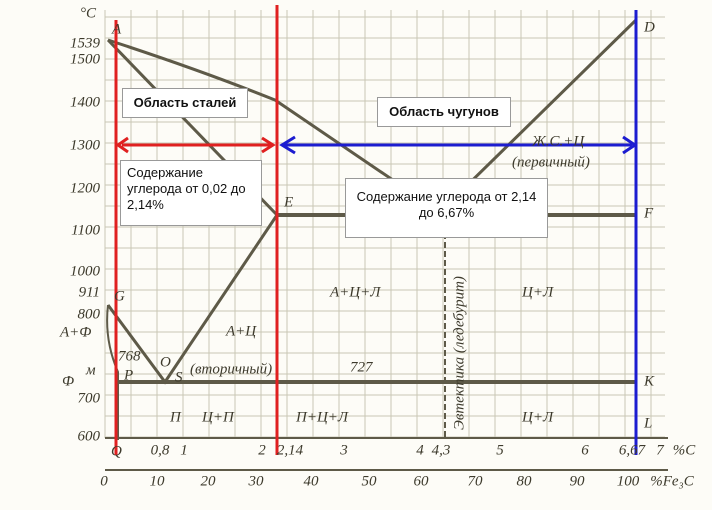 The height and width of the screenshot is (510, 712). What do you see at coordinates (660, 450) in the screenshot?
I see `x-label: 7` at bounding box center [660, 450].